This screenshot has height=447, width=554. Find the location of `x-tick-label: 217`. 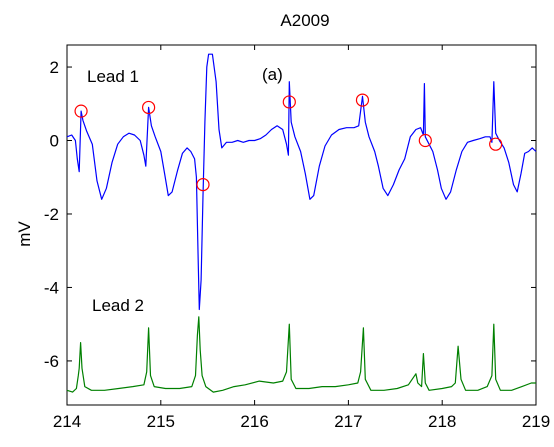

x-tick-label: 217 is located at coordinates (348, 421).